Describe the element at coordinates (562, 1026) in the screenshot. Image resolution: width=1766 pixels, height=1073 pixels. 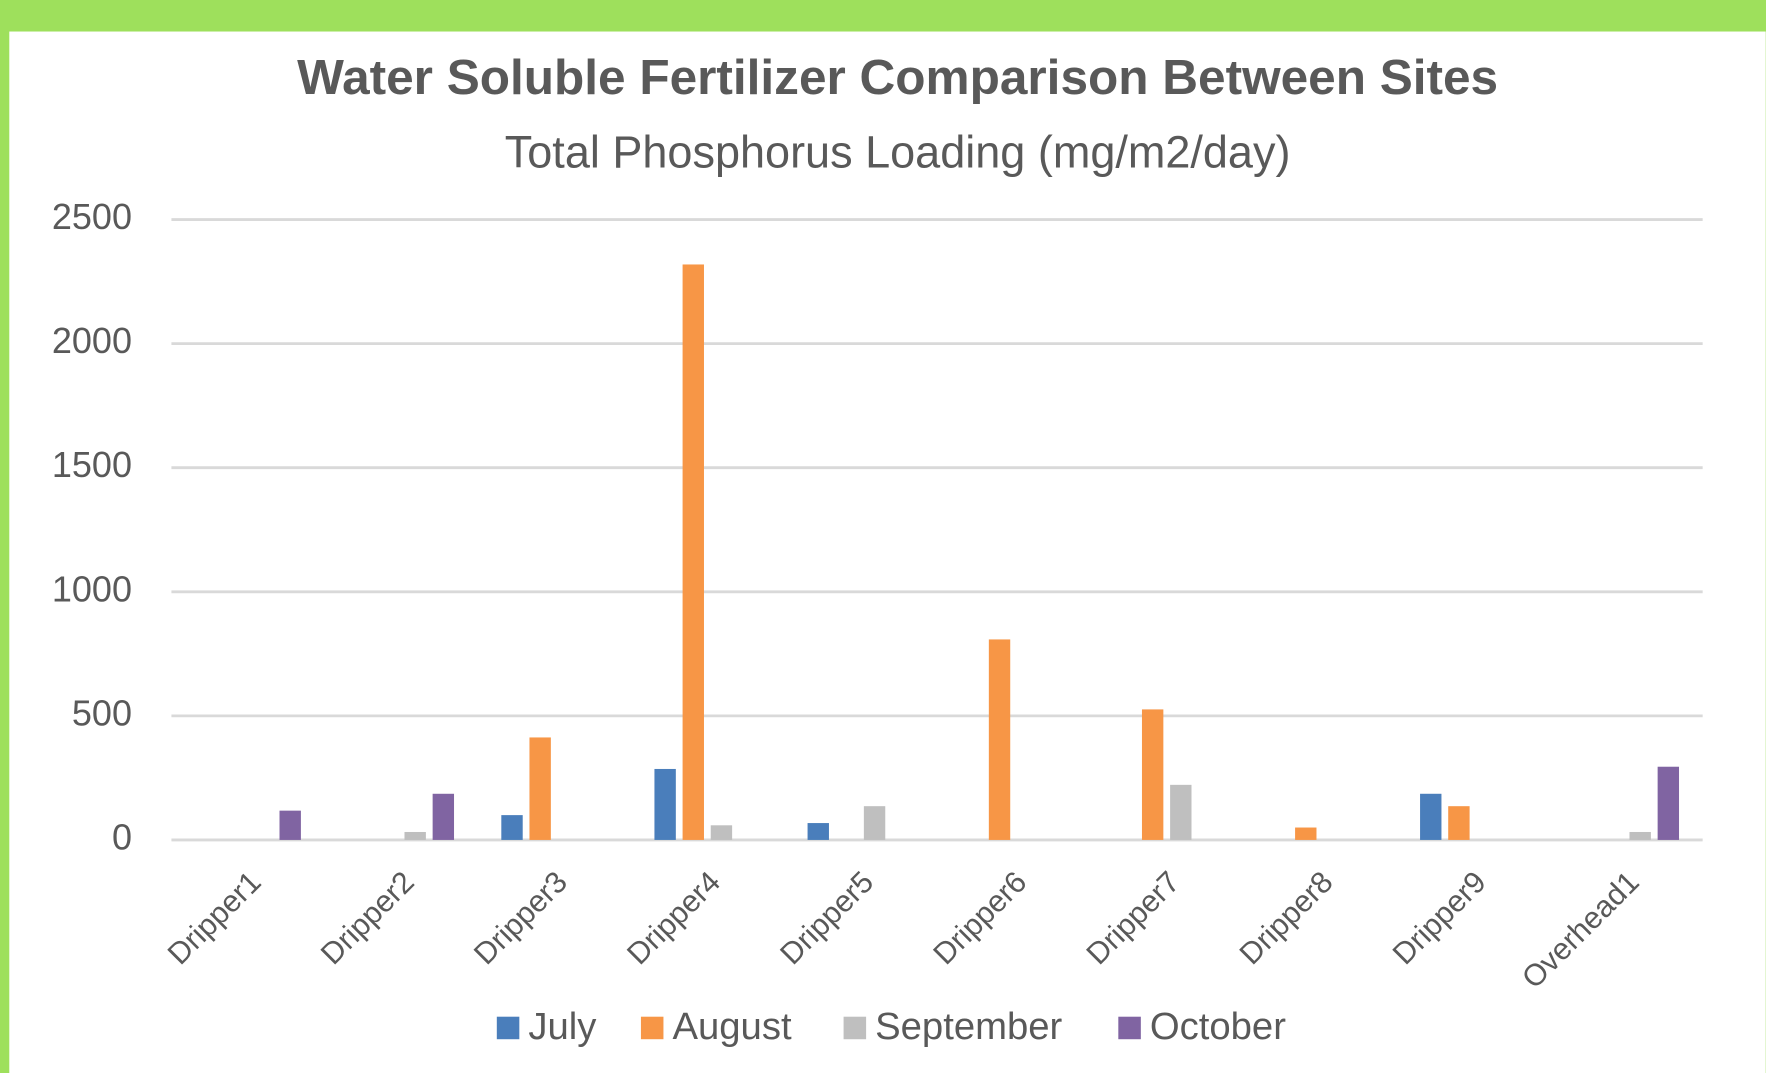
I see `legend-label: July` at that location.